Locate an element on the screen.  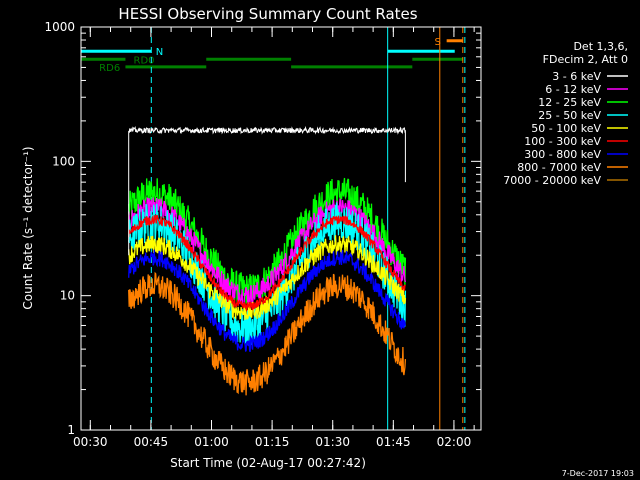
flag-label: RD0 is located at coordinates (144, 60).